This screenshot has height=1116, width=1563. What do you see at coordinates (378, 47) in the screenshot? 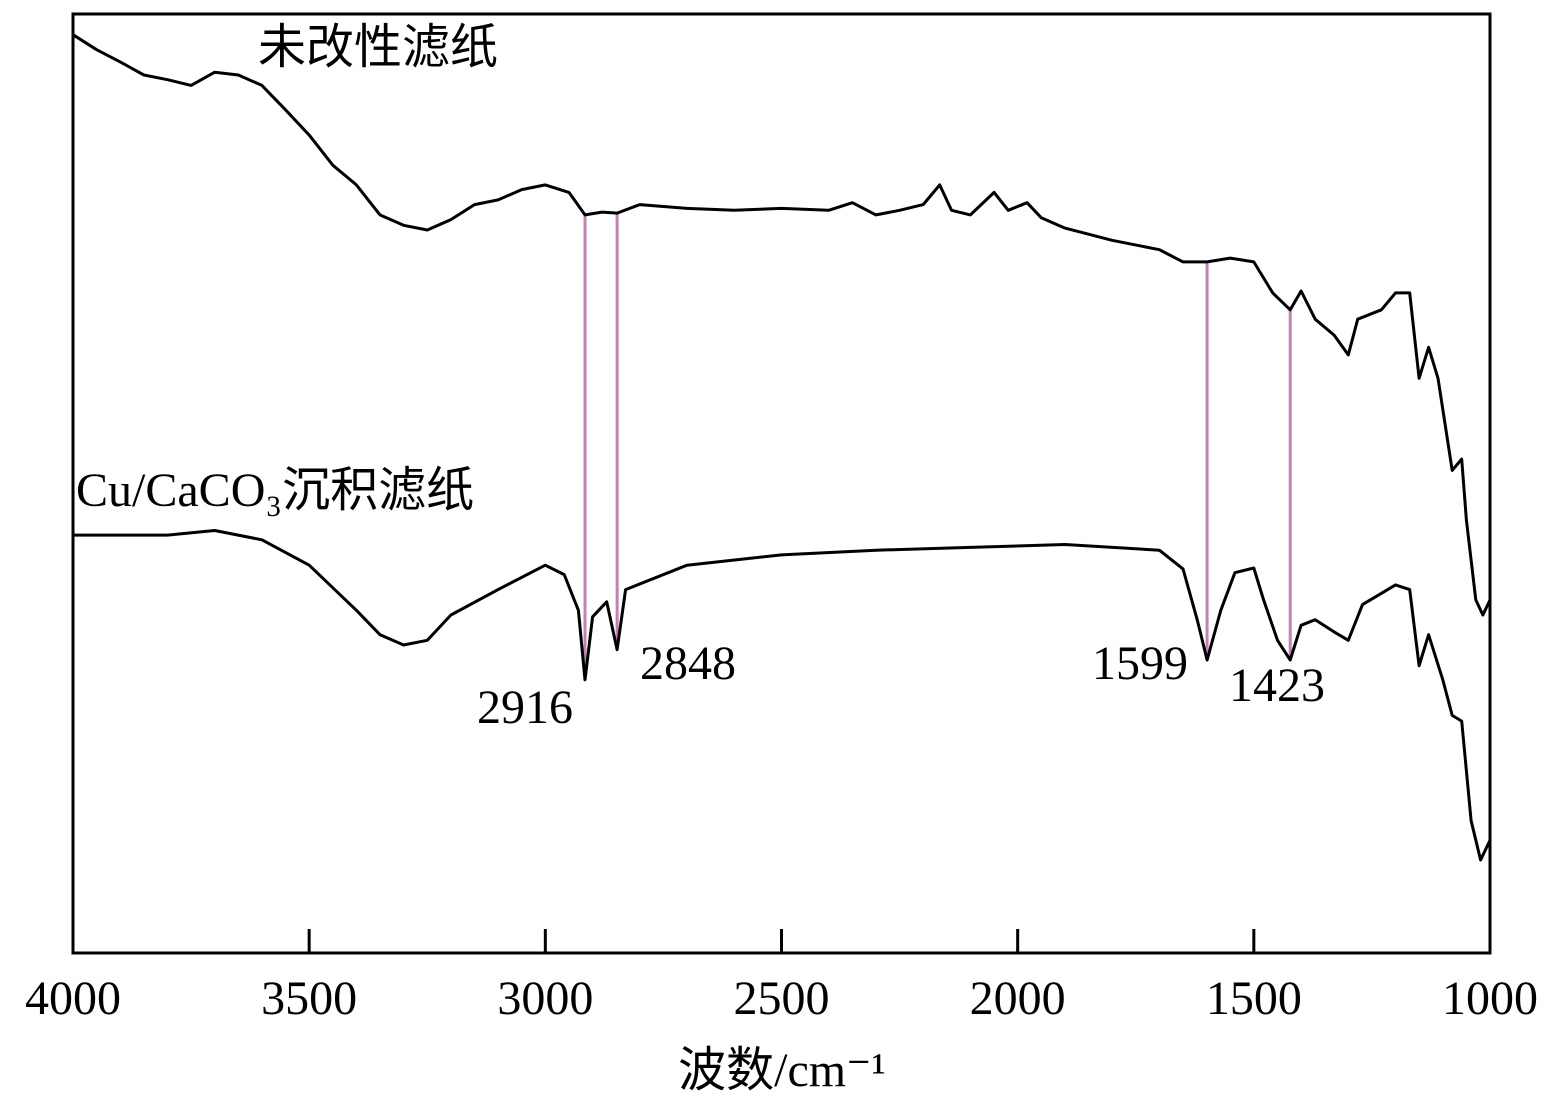
I see `series-label: 未改性滤纸` at bounding box center [378, 47].